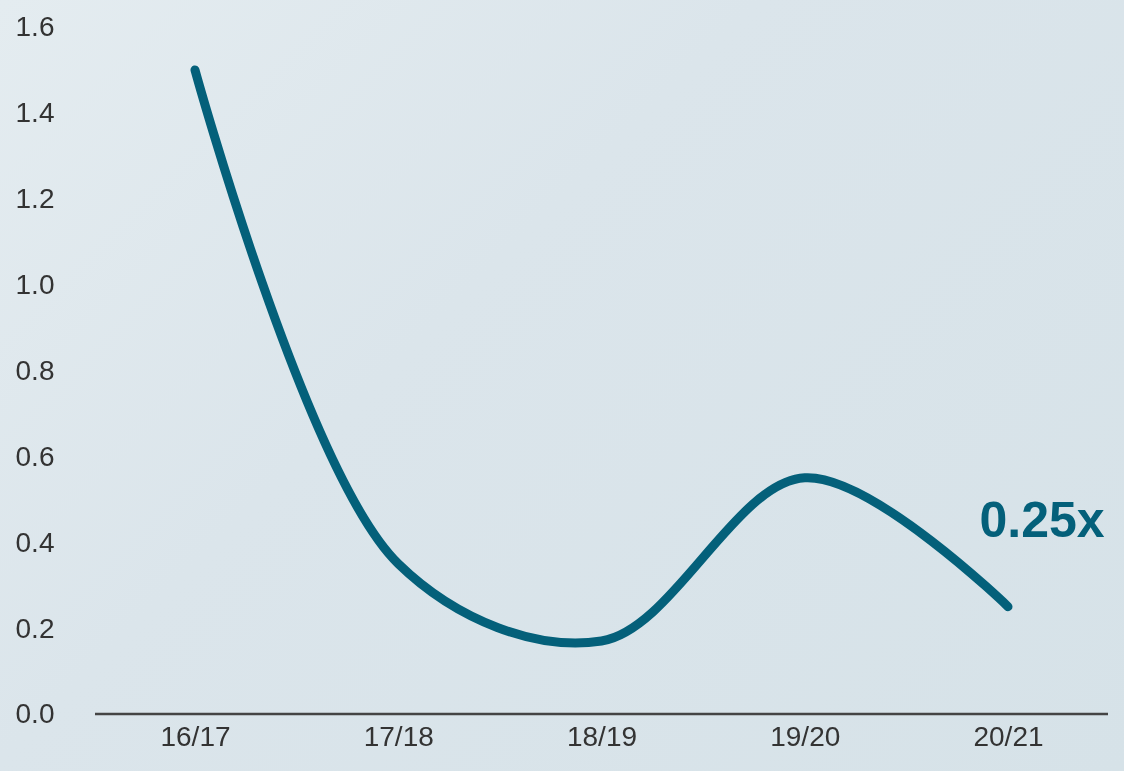 The height and width of the screenshot is (771, 1124). What do you see at coordinates (35, 370) in the screenshot?
I see `y-tick-label: 0.8` at bounding box center [35, 370].